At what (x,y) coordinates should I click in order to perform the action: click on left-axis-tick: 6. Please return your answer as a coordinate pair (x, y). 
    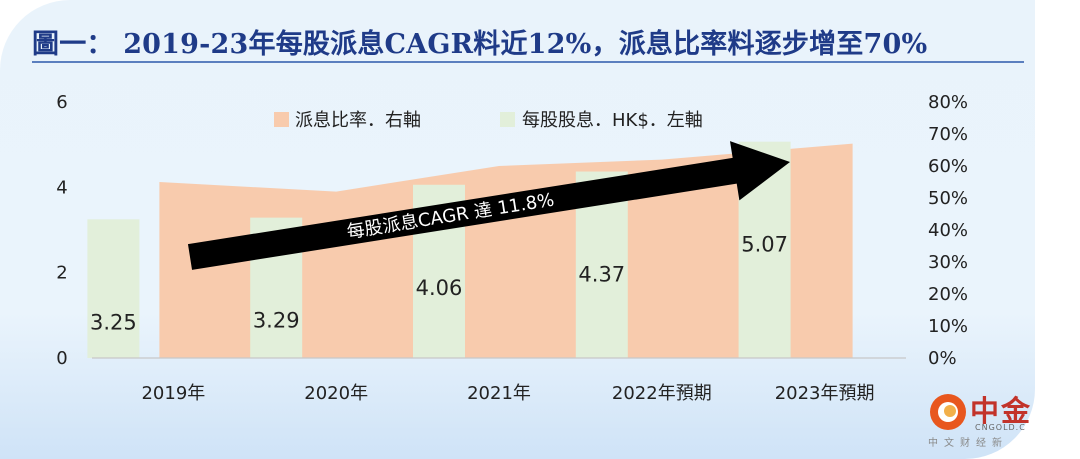
    Looking at the image, I should click on (61, 102).